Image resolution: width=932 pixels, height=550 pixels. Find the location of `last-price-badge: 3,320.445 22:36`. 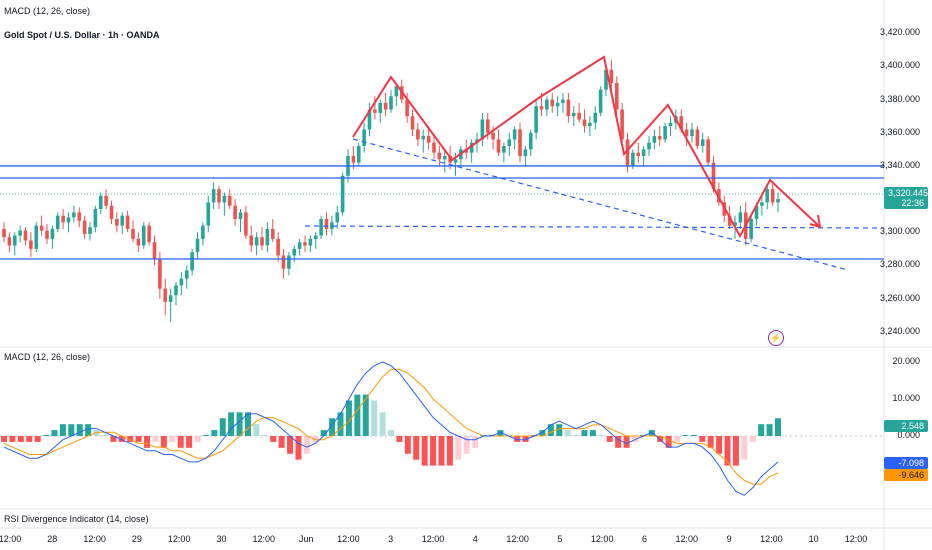

last-price-badge: 3,320.445 22:36 is located at coordinates (906, 198).